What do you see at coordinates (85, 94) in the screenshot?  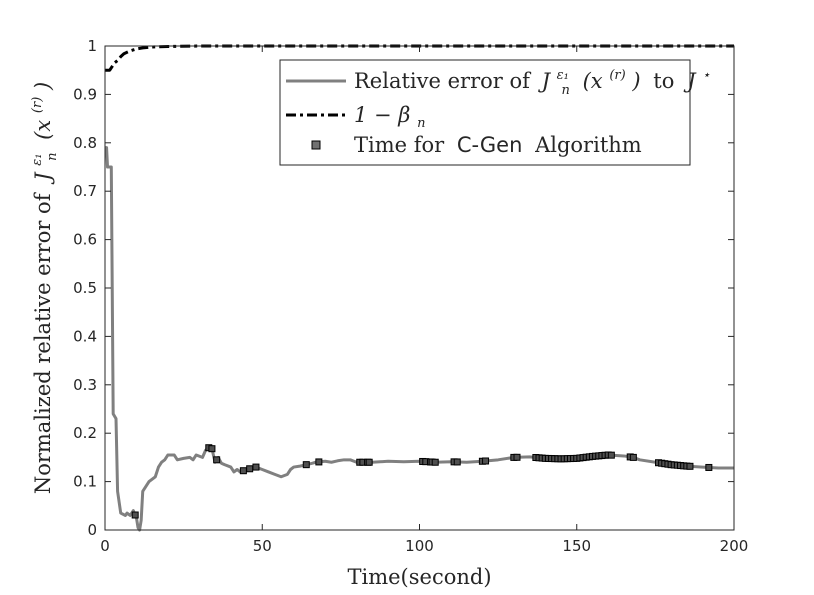 I see `y-tick-label: 0.9` at bounding box center [85, 94].